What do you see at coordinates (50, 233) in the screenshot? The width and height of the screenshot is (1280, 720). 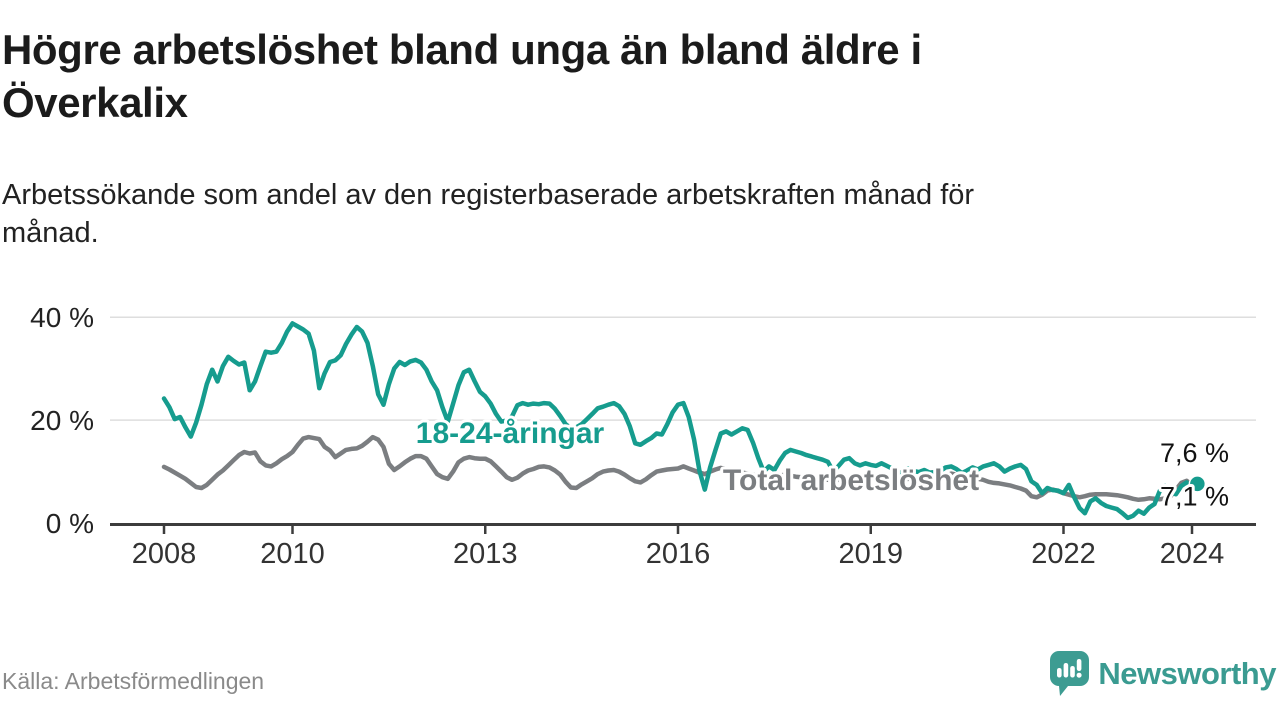 I see `subtitle-line-2: månad.` at bounding box center [50, 233].